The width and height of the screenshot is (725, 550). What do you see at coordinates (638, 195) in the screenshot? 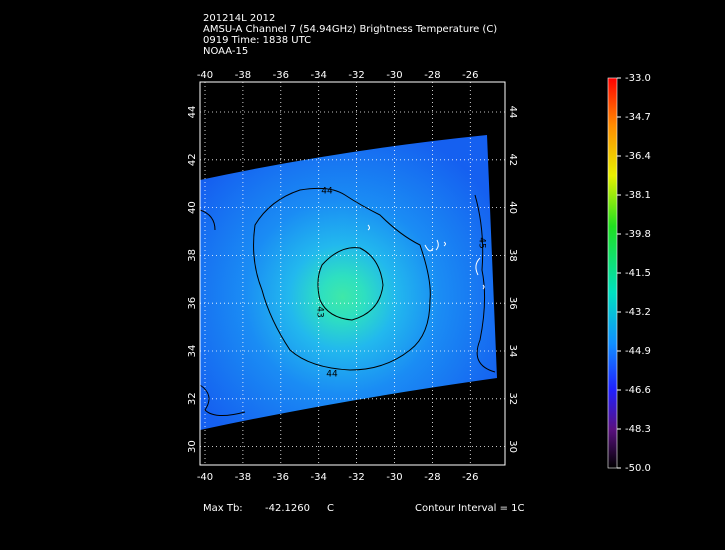
I see `colorbar-label: -38.1` at bounding box center [638, 195].